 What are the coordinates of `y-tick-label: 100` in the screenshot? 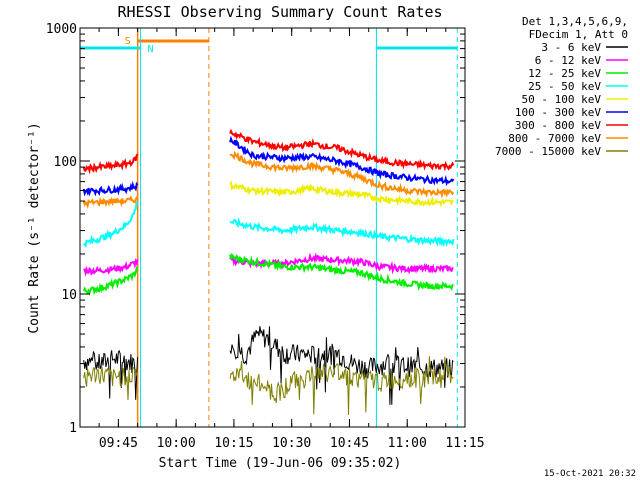 It's located at (65, 162).